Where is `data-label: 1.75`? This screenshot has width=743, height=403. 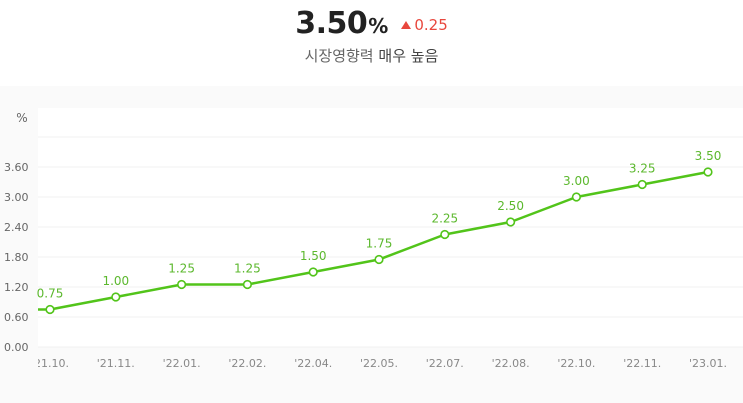 data-label: 1.75 is located at coordinates (379, 244).